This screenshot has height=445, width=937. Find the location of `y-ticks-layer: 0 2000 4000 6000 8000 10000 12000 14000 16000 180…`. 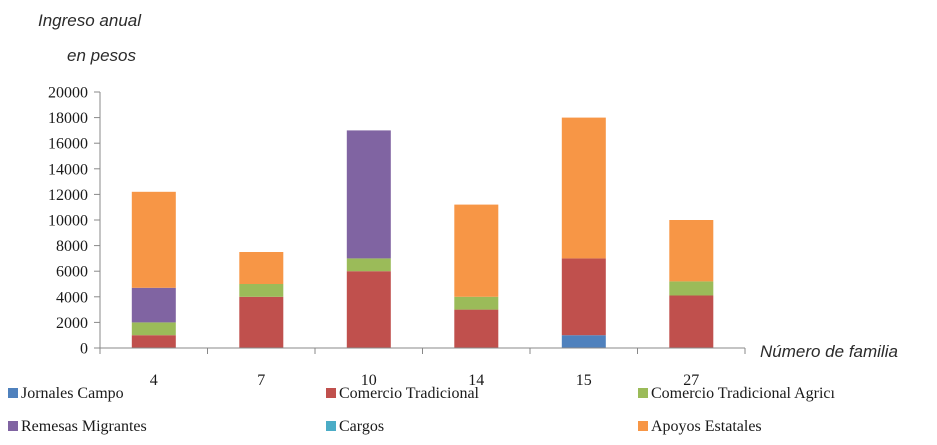

y-ticks-layer: 0 2000 4000 6000 8000 10000 12000 14000 16000 180… is located at coordinates (74, 221).